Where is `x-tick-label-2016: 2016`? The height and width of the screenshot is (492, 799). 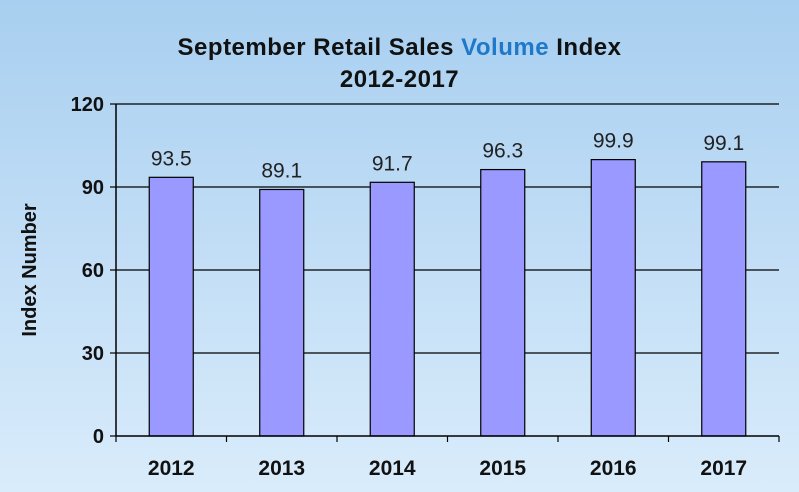 x-tick-label-2016: 2016 is located at coordinates (613, 468).